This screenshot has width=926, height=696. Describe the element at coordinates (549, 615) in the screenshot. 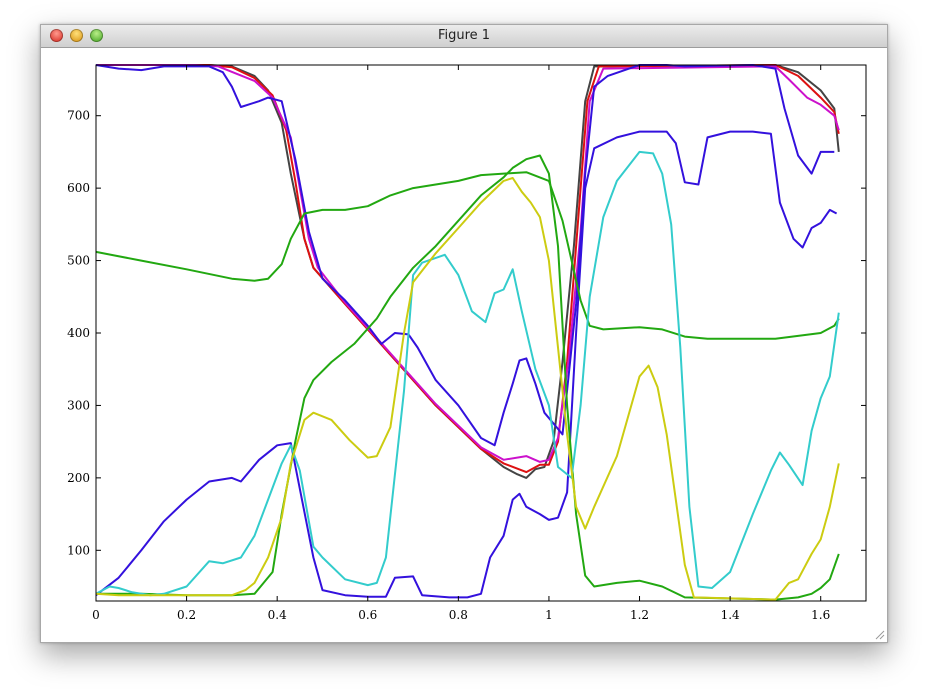

I see `x-tick-label: 1` at that location.